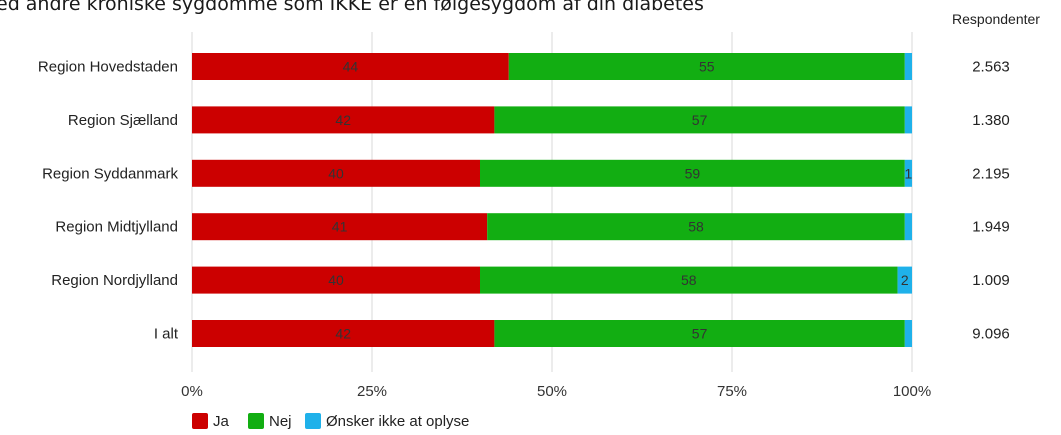 This screenshot has height=435, width=1061. What do you see at coordinates (732, 391) in the screenshot?
I see `x-tick-label: 75%` at bounding box center [732, 391].